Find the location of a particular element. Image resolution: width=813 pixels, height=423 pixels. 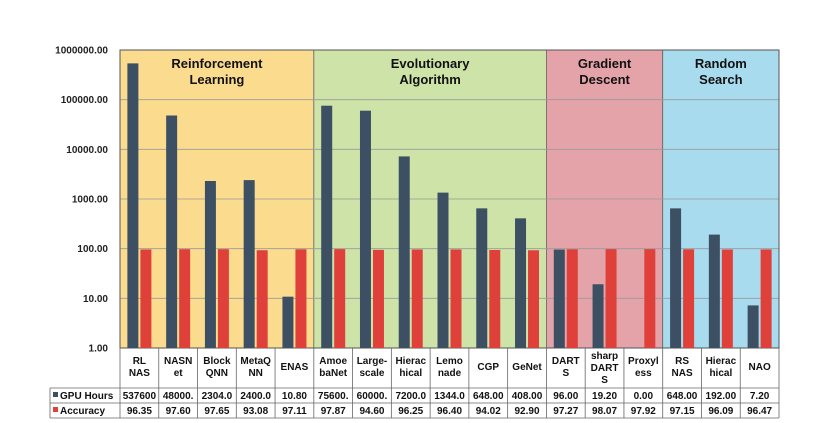

group-title: Algorithm is located at coordinates (429, 79).